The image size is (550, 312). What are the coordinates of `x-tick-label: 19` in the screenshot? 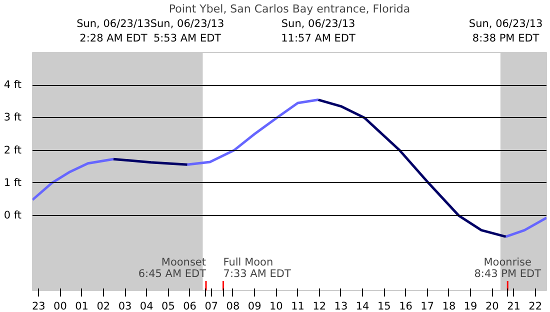 It's located at (471, 306).